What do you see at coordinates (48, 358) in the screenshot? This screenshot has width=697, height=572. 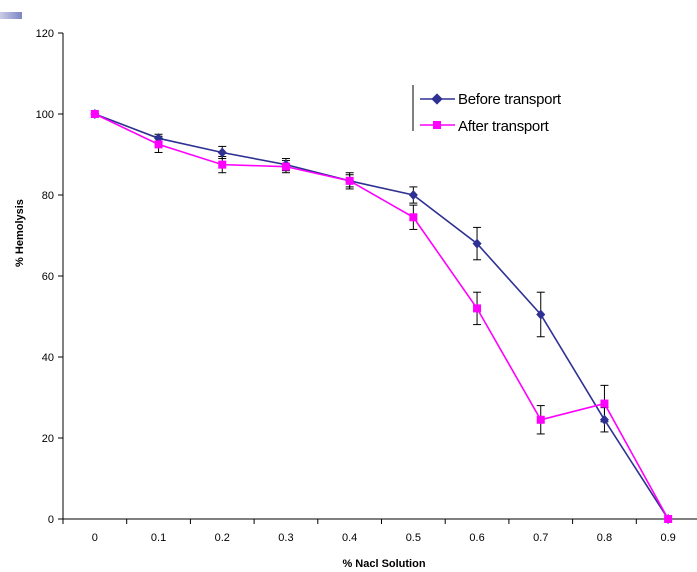 I see `y-tick-label: 40` at bounding box center [48, 358].